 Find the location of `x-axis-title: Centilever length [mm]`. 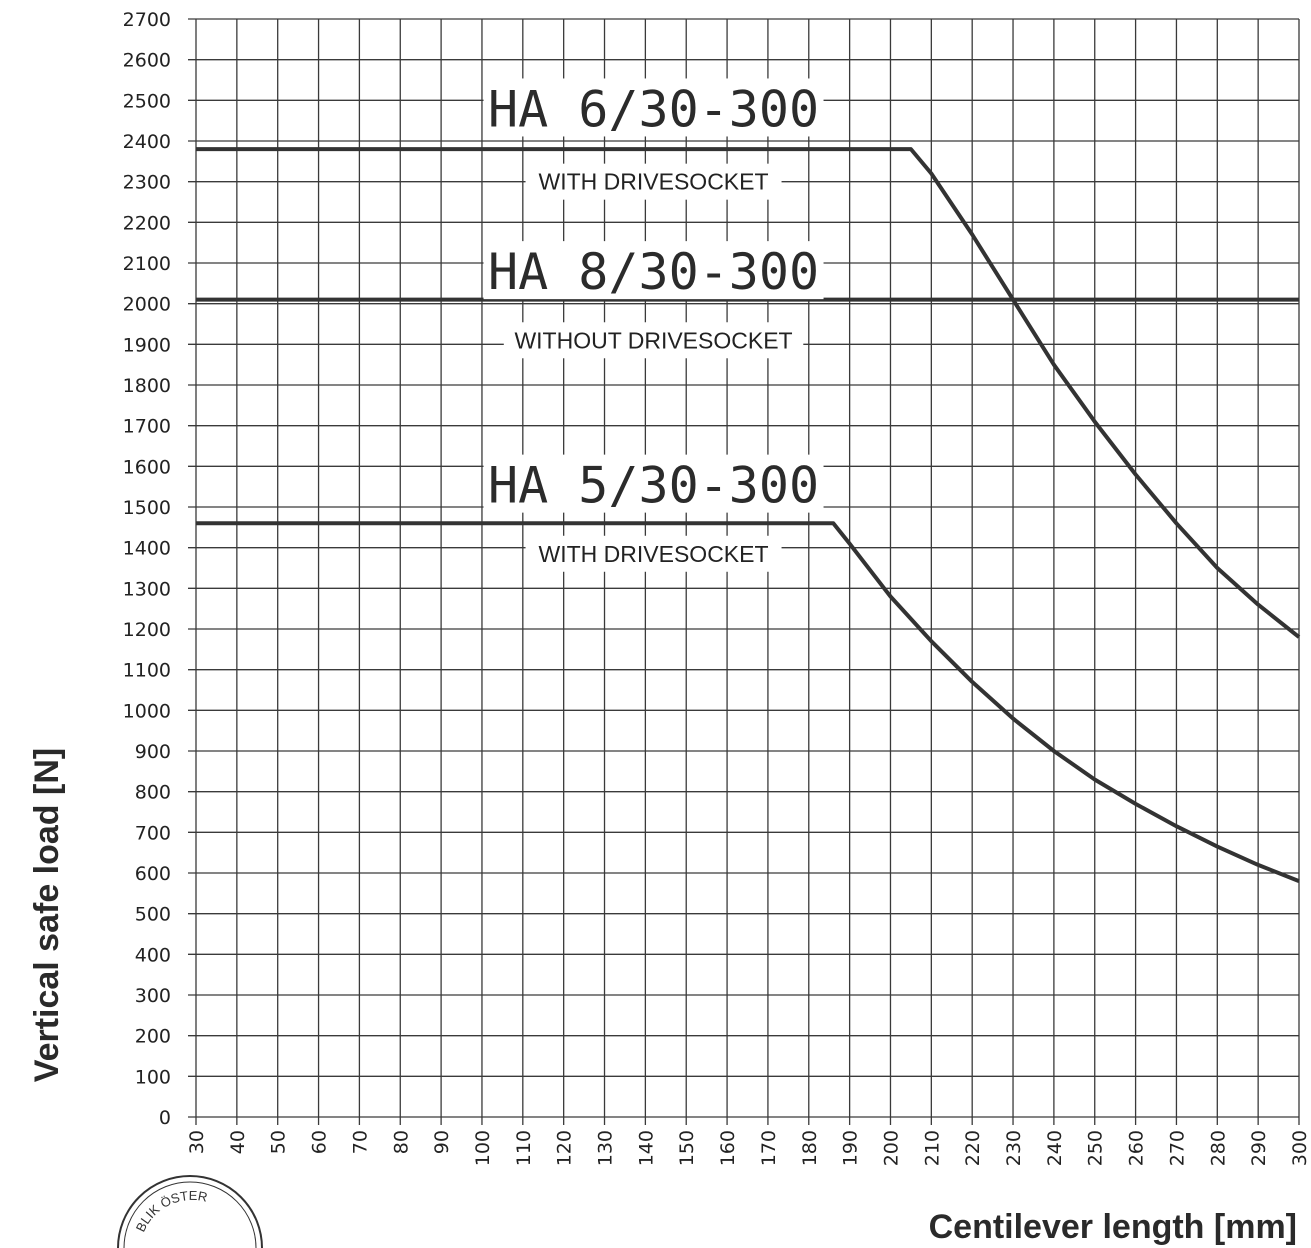

x-axis-title: Centilever length [mm] is located at coordinates (1113, 1227).